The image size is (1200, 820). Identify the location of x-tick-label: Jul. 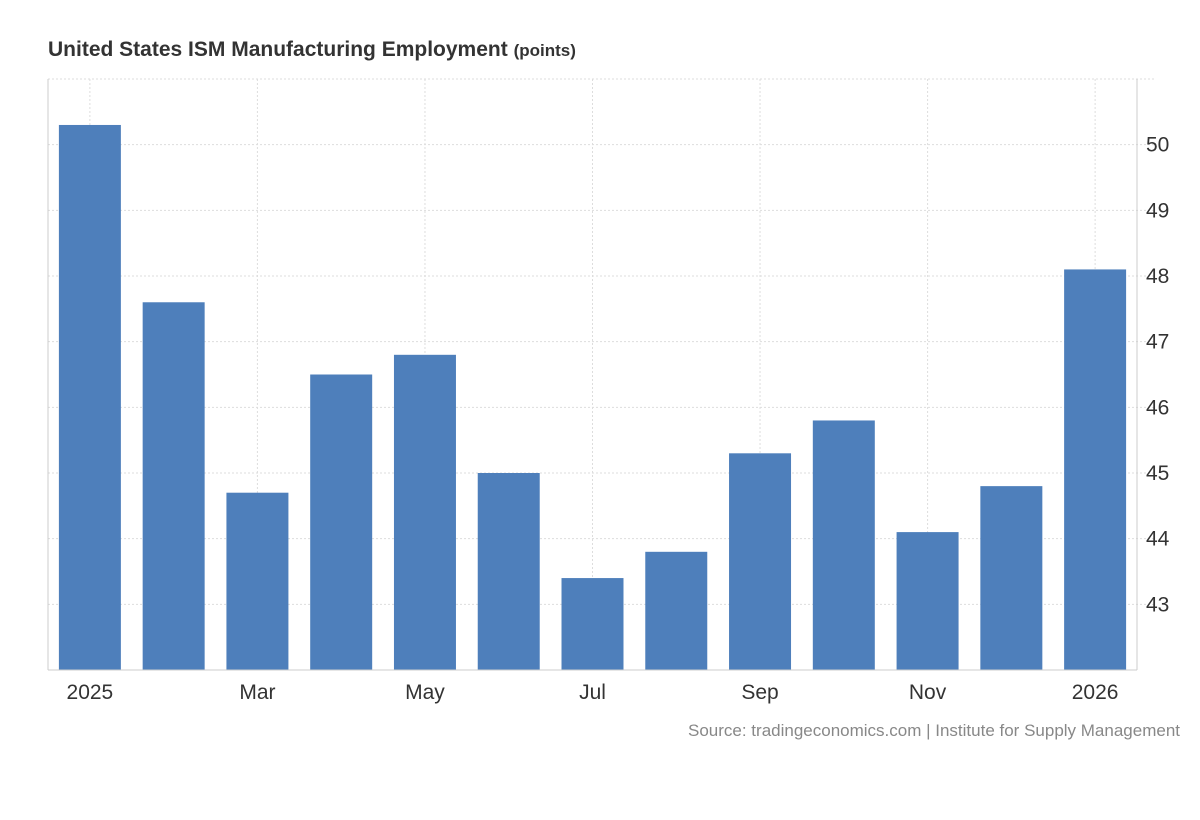
(592, 692).